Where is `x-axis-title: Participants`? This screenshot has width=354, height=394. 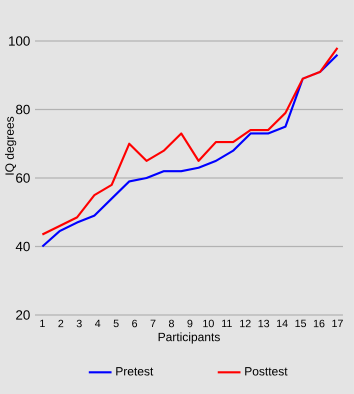
x-axis-title: Participants is located at coordinates (189, 338).